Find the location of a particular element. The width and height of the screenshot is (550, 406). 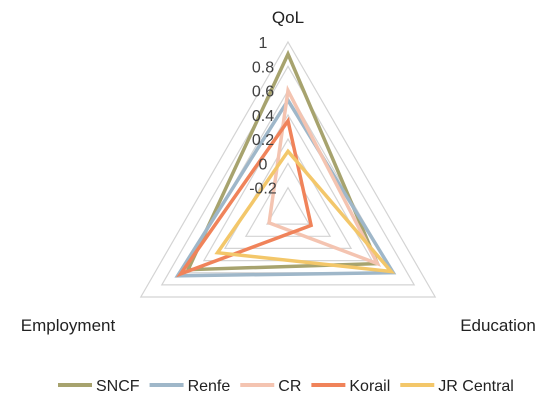

legend-label: Korail is located at coordinates (369, 386).